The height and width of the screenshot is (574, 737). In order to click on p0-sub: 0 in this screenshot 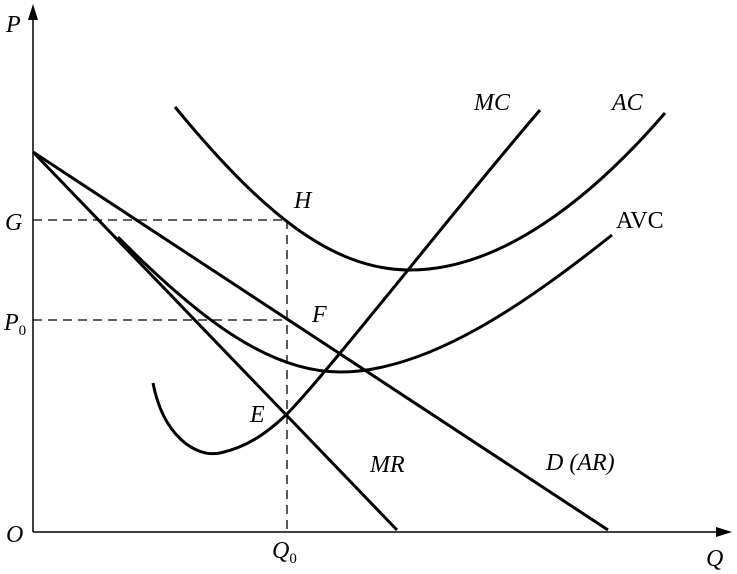, I will do `click(23, 331)`.